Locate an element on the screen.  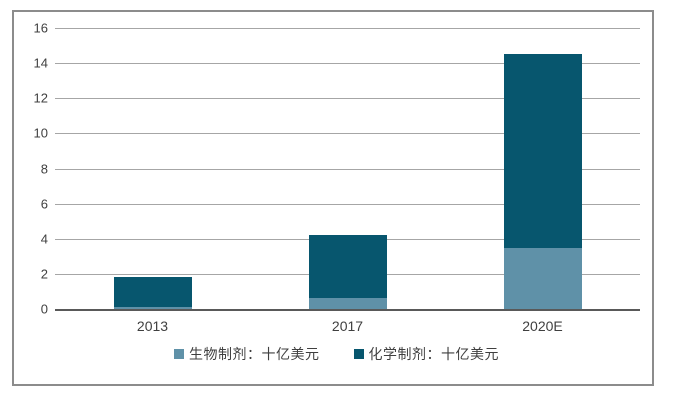
y-tick-label: 0 is located at coordinates (44, 309).